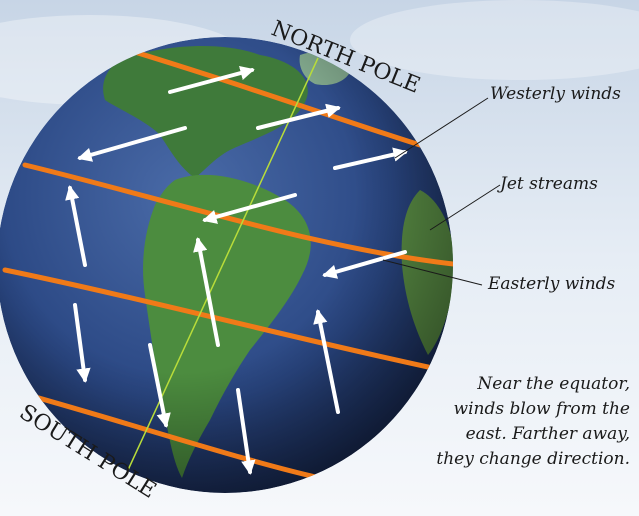 The height and width of the screenshot is (516, 639). What do you see at coordinates (494, 40) in the screenshot?
I see `cloud-shape` at bounding box center [494, 40].